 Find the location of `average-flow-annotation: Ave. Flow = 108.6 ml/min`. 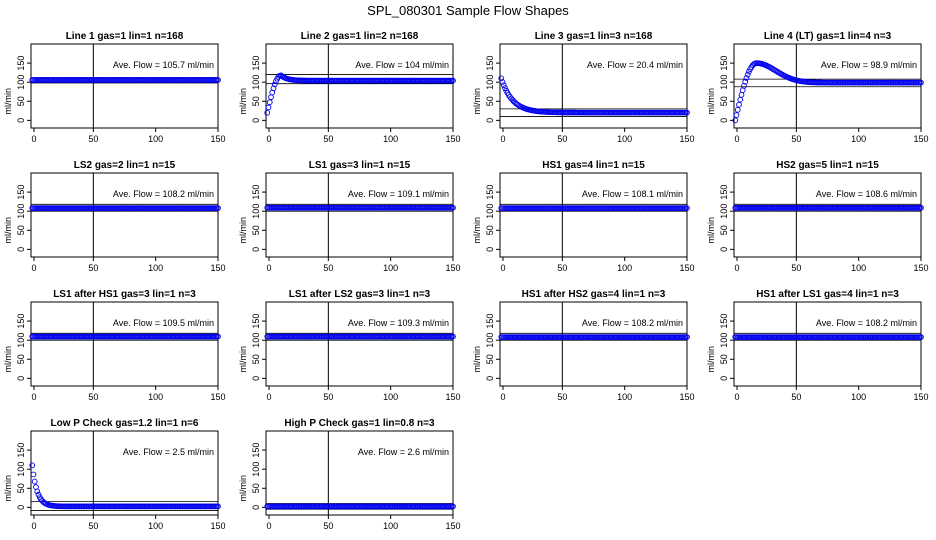

average-flow-annotation: Ave. Flow = 108.6 ml/min is located at coordinates (866, 194).